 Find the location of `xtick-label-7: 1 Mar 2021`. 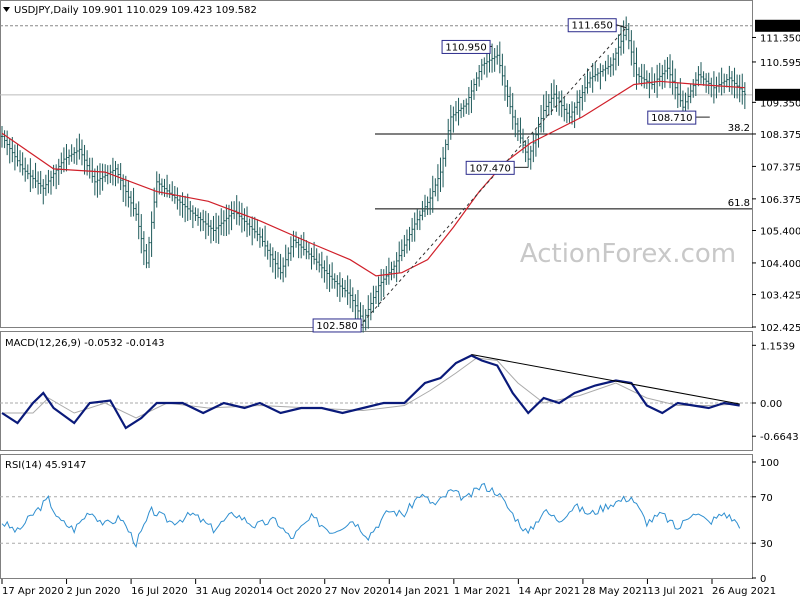

xtick-label-7: 1 Mar 2021 is located at coordinates (482, 591).